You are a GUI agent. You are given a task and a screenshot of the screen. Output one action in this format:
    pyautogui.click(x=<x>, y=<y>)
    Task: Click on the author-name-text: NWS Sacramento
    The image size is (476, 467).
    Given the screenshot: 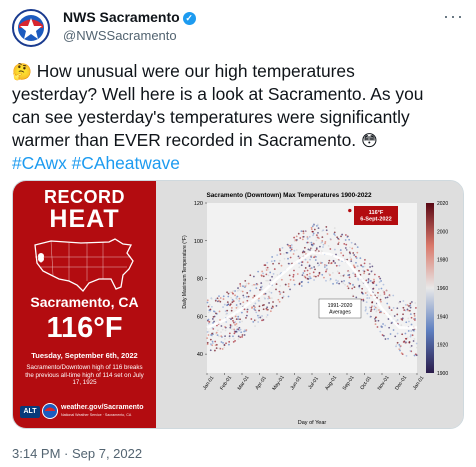 What is the action you would take?
    pyautogui.click(x=121, y=17)
    